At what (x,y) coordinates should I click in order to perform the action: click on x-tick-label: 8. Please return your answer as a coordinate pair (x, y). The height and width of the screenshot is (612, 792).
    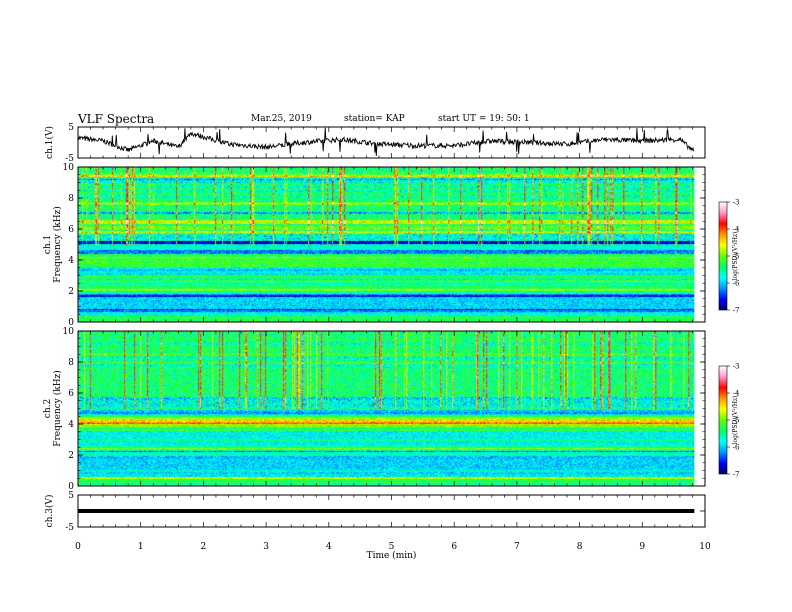
    Looking at the image, I should click on (580, 547).